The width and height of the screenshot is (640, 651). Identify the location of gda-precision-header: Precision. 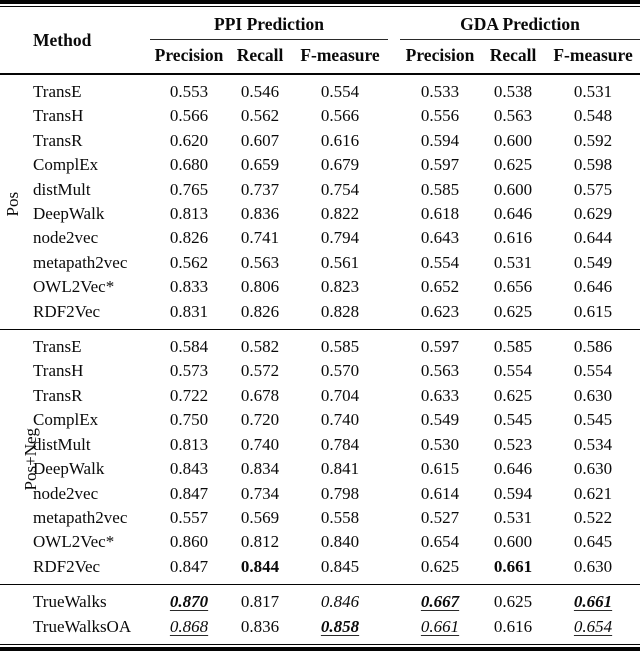
(440, 55).